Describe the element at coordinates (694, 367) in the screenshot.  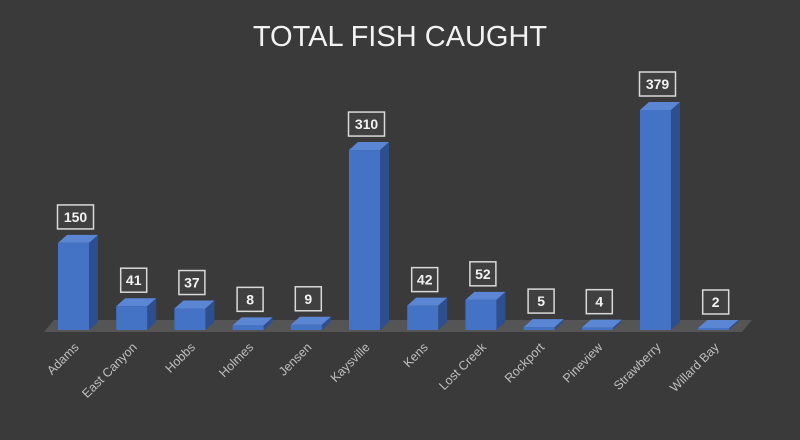
I see `category-label: Willard Bay` at that location.